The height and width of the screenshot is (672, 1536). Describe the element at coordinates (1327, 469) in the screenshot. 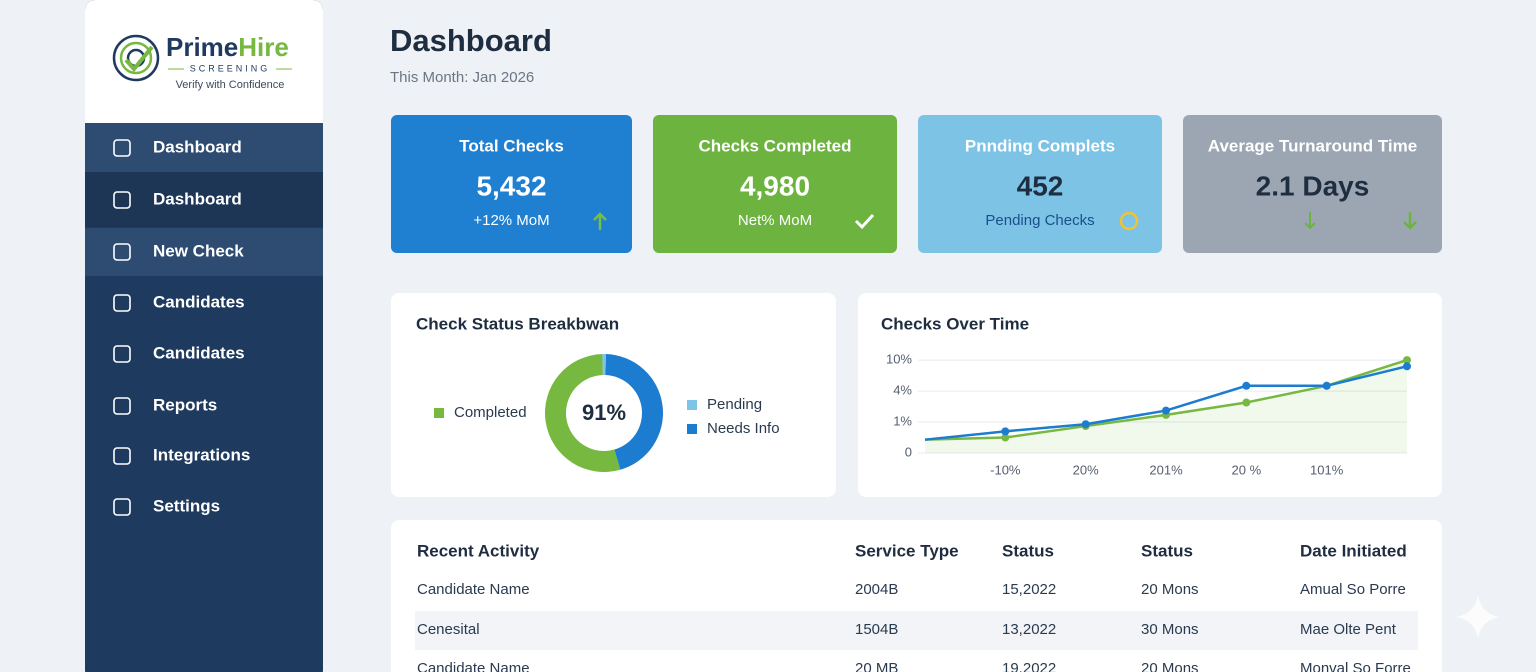

I see `x-tick-label: 101%` at that location.